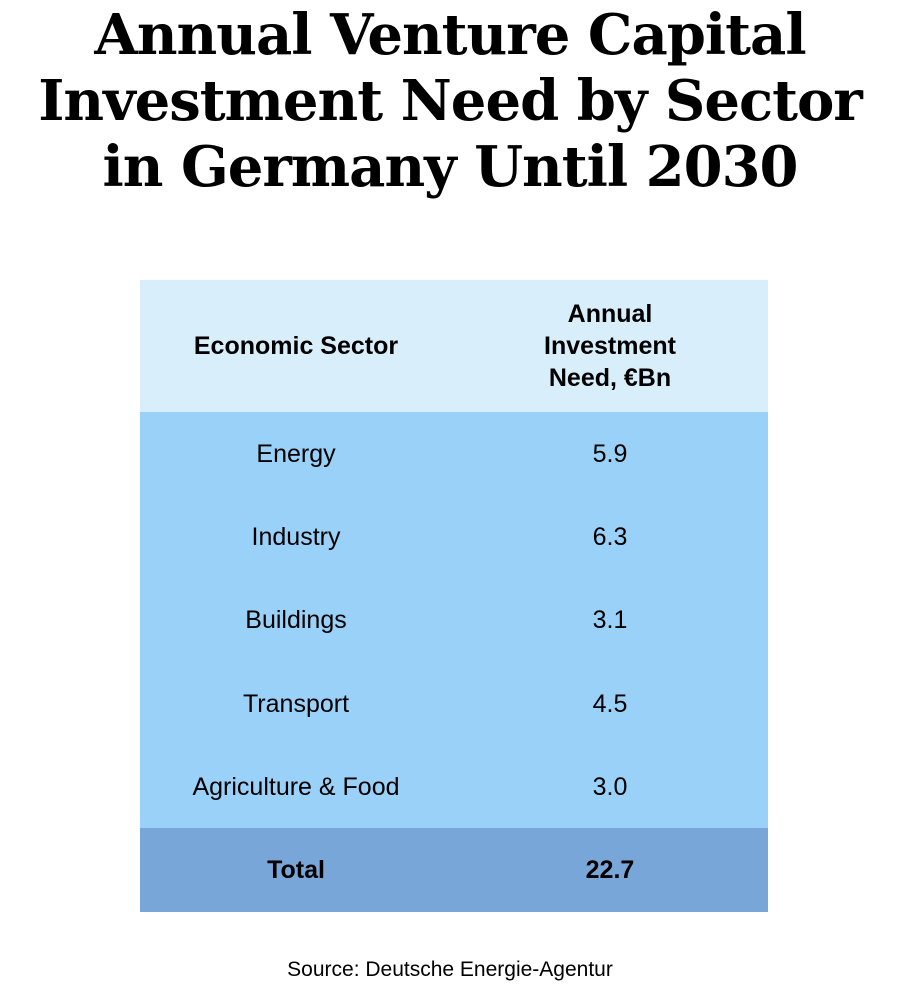  Describe the element at coordinates (454, 620) in the screenshot. I see `table-row: Buildings 3.1` at that location.